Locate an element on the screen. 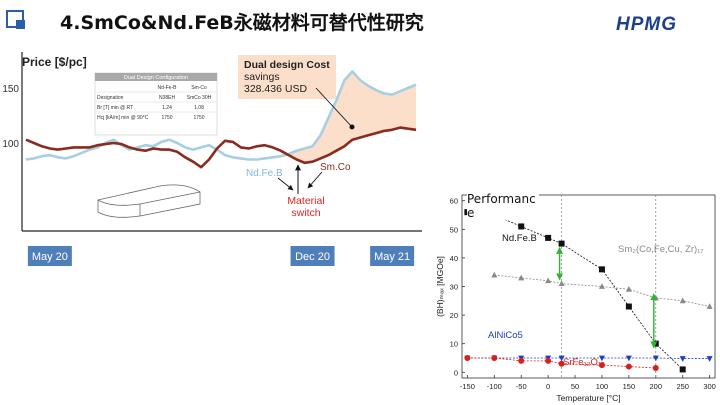 The image size is (720, 405). inset-table-header: Nd-Fe-B is located at coordinates (168, 88).